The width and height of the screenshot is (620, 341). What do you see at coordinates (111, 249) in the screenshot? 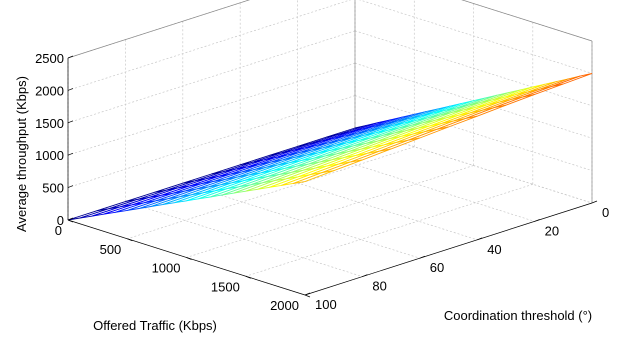
I see `x-tick-label: 500` at bounding box center [111, 249].